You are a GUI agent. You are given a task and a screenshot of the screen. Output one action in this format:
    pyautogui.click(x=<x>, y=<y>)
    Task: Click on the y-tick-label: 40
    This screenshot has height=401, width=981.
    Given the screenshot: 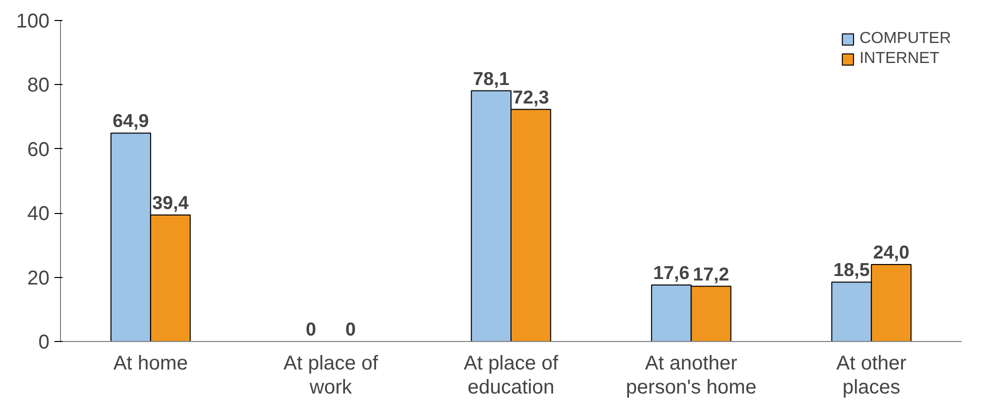 What is the action you would take?
    pyautogui.click(x=38, y=214)
    